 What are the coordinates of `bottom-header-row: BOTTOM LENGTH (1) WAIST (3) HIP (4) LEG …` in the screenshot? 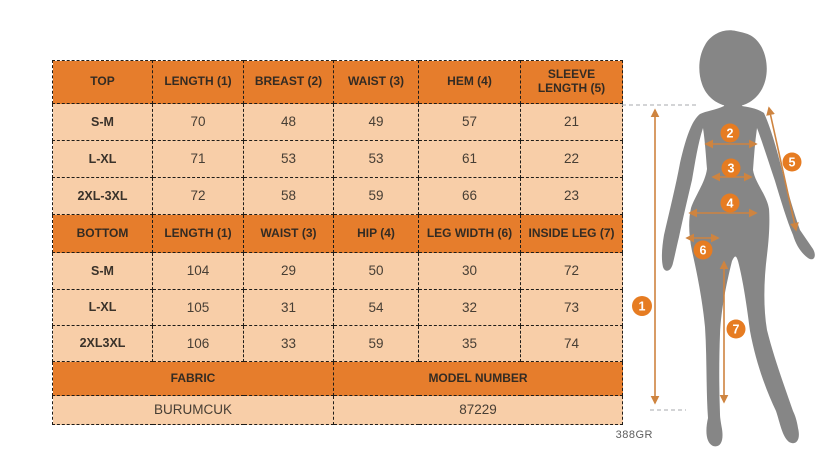 It's located at (337, 233).